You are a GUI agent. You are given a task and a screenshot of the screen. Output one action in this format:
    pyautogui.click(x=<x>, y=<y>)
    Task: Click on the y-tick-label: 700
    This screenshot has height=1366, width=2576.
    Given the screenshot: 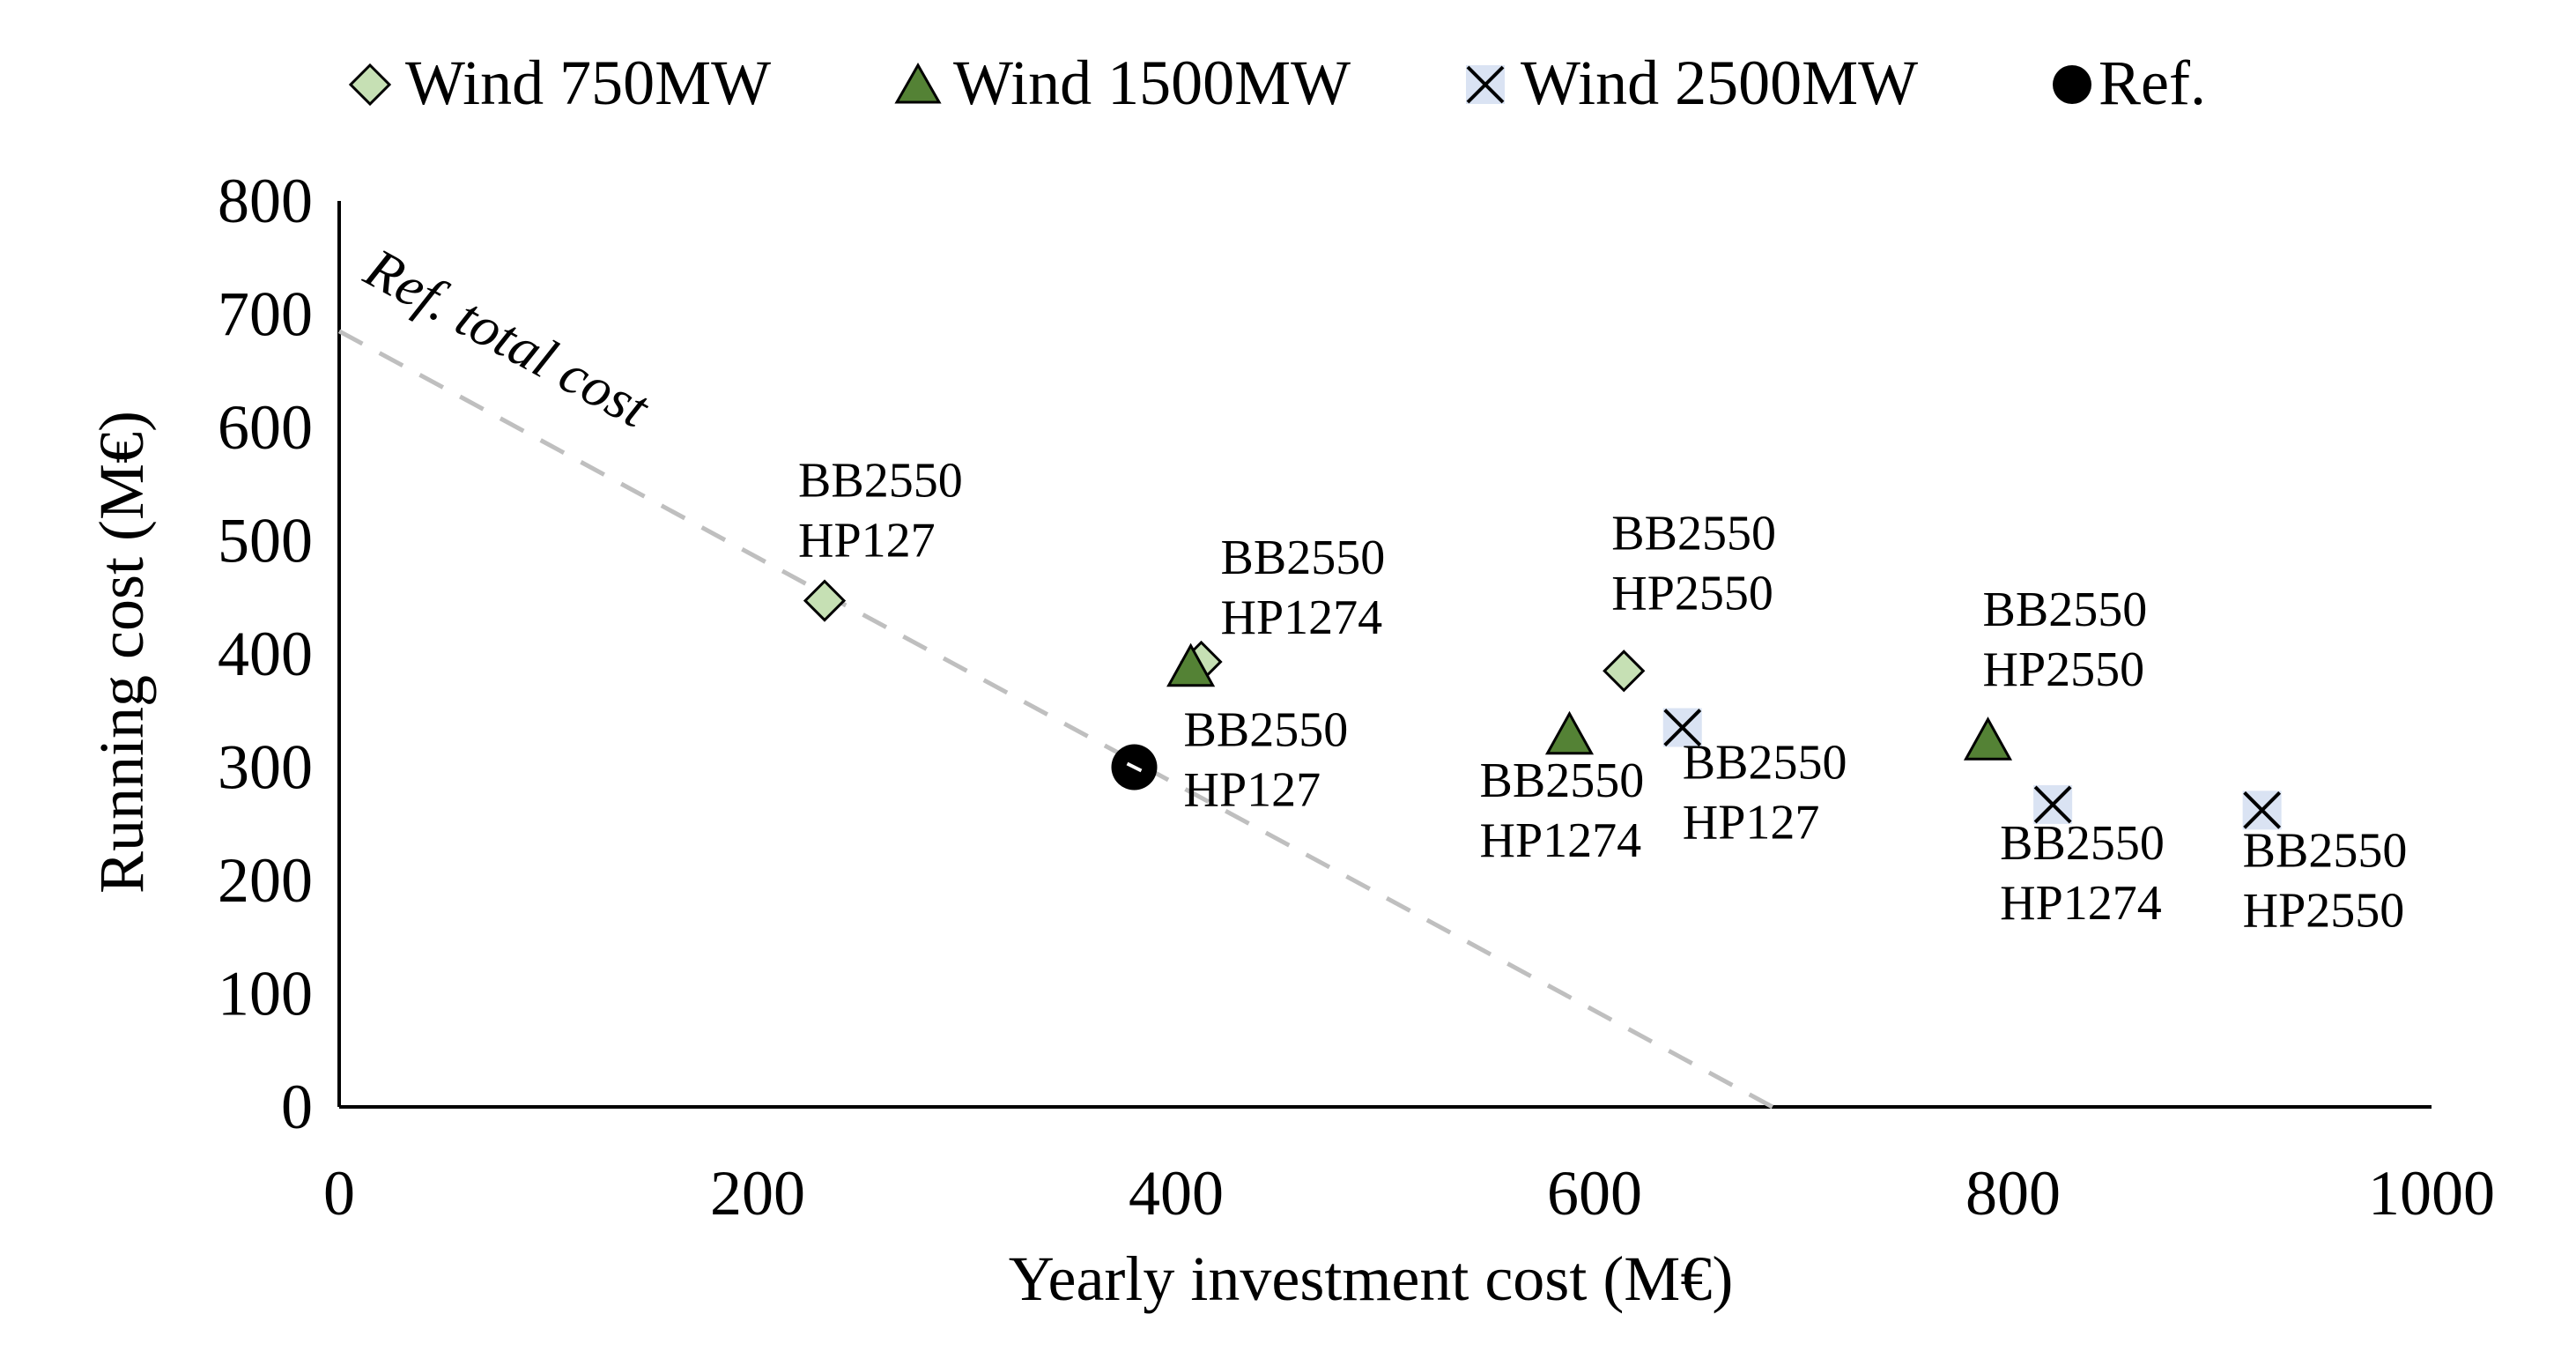 What is the action you would take?
    pyautogui.click(x=265, y=314)
    